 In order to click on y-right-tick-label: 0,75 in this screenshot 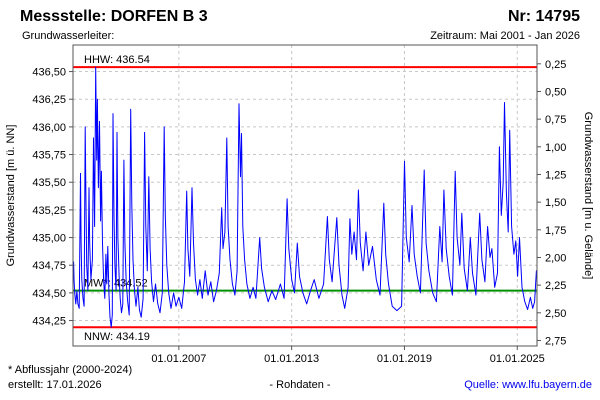, I will do `click(555, 120)`.